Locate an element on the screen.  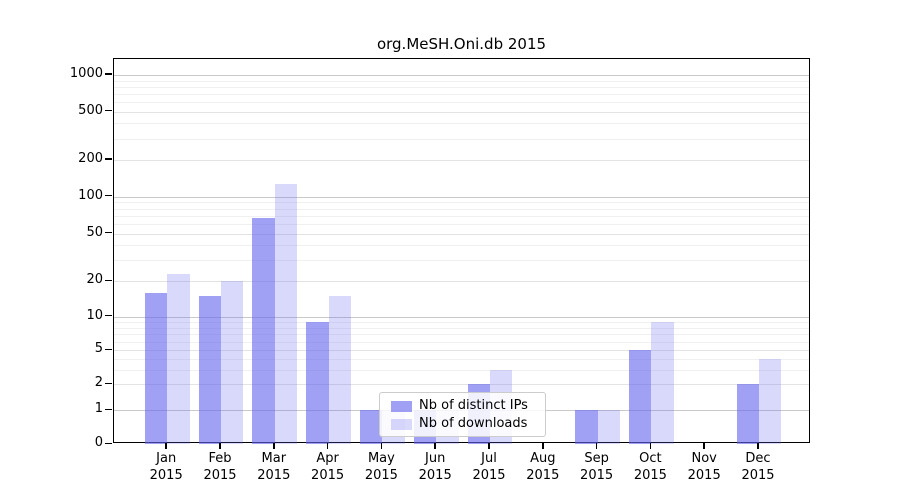
y-tick-label-5: 5 is located at coordinates (98, 349).